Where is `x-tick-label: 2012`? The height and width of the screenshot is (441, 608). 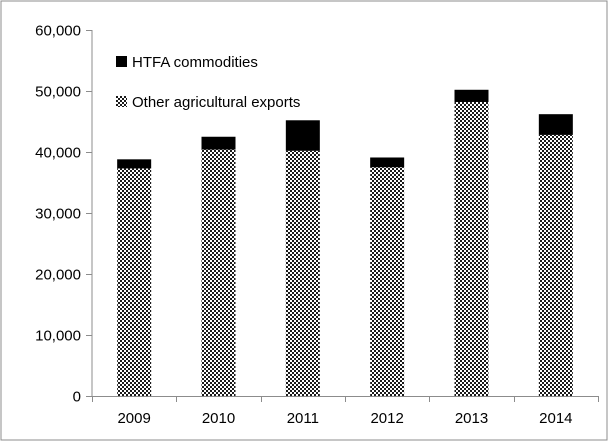
x-tick-label: 2012 is located at coordinates (386, 418).